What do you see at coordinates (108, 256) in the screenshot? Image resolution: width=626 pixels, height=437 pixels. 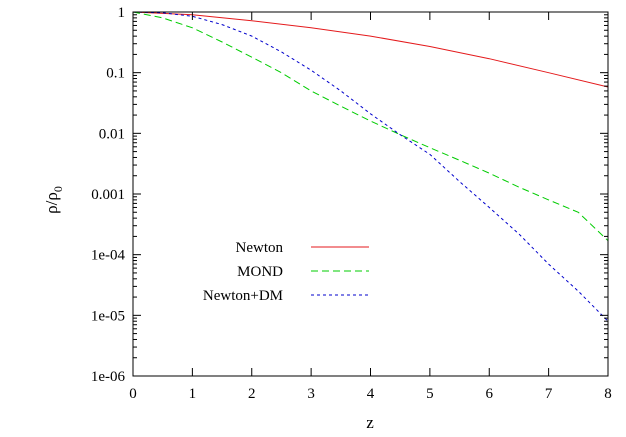 I see `y-tick-label: 1e-04` at bounding box center [108, 256].